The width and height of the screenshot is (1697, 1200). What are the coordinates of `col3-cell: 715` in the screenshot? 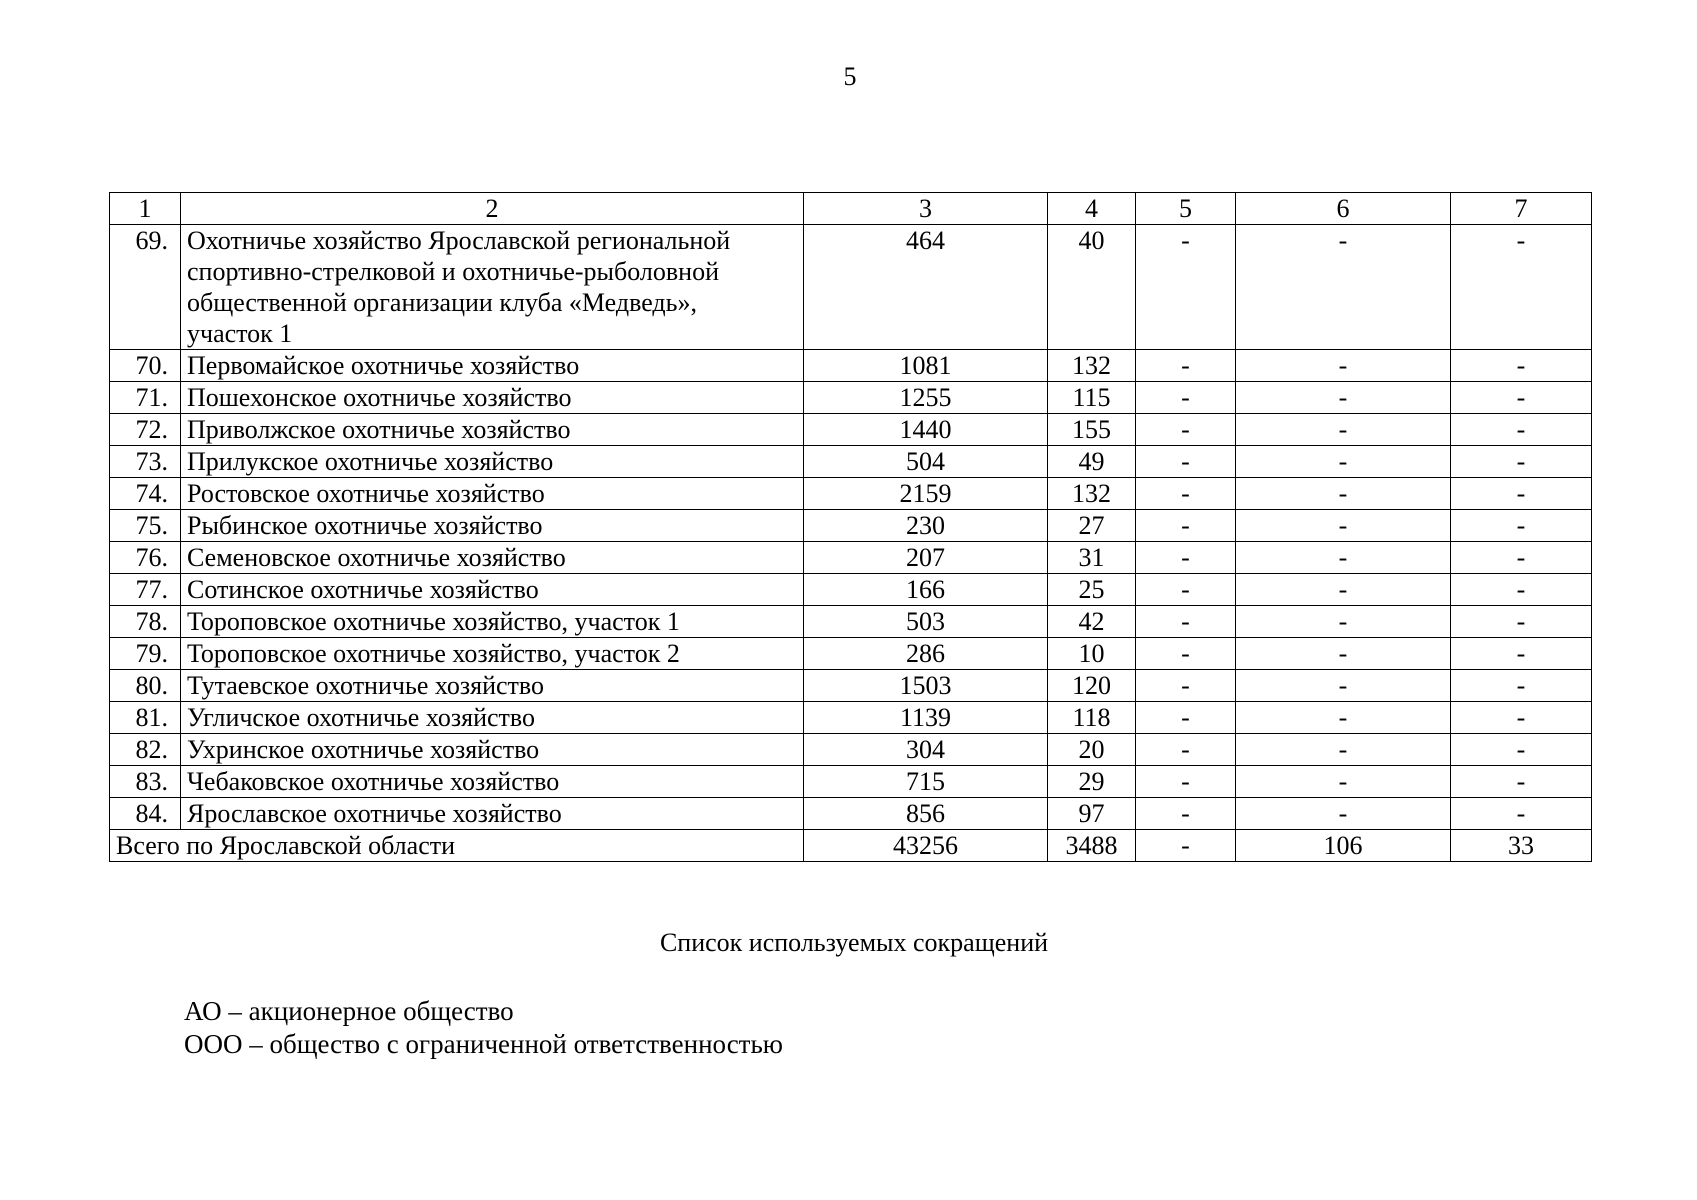 It's located at (925, 781).